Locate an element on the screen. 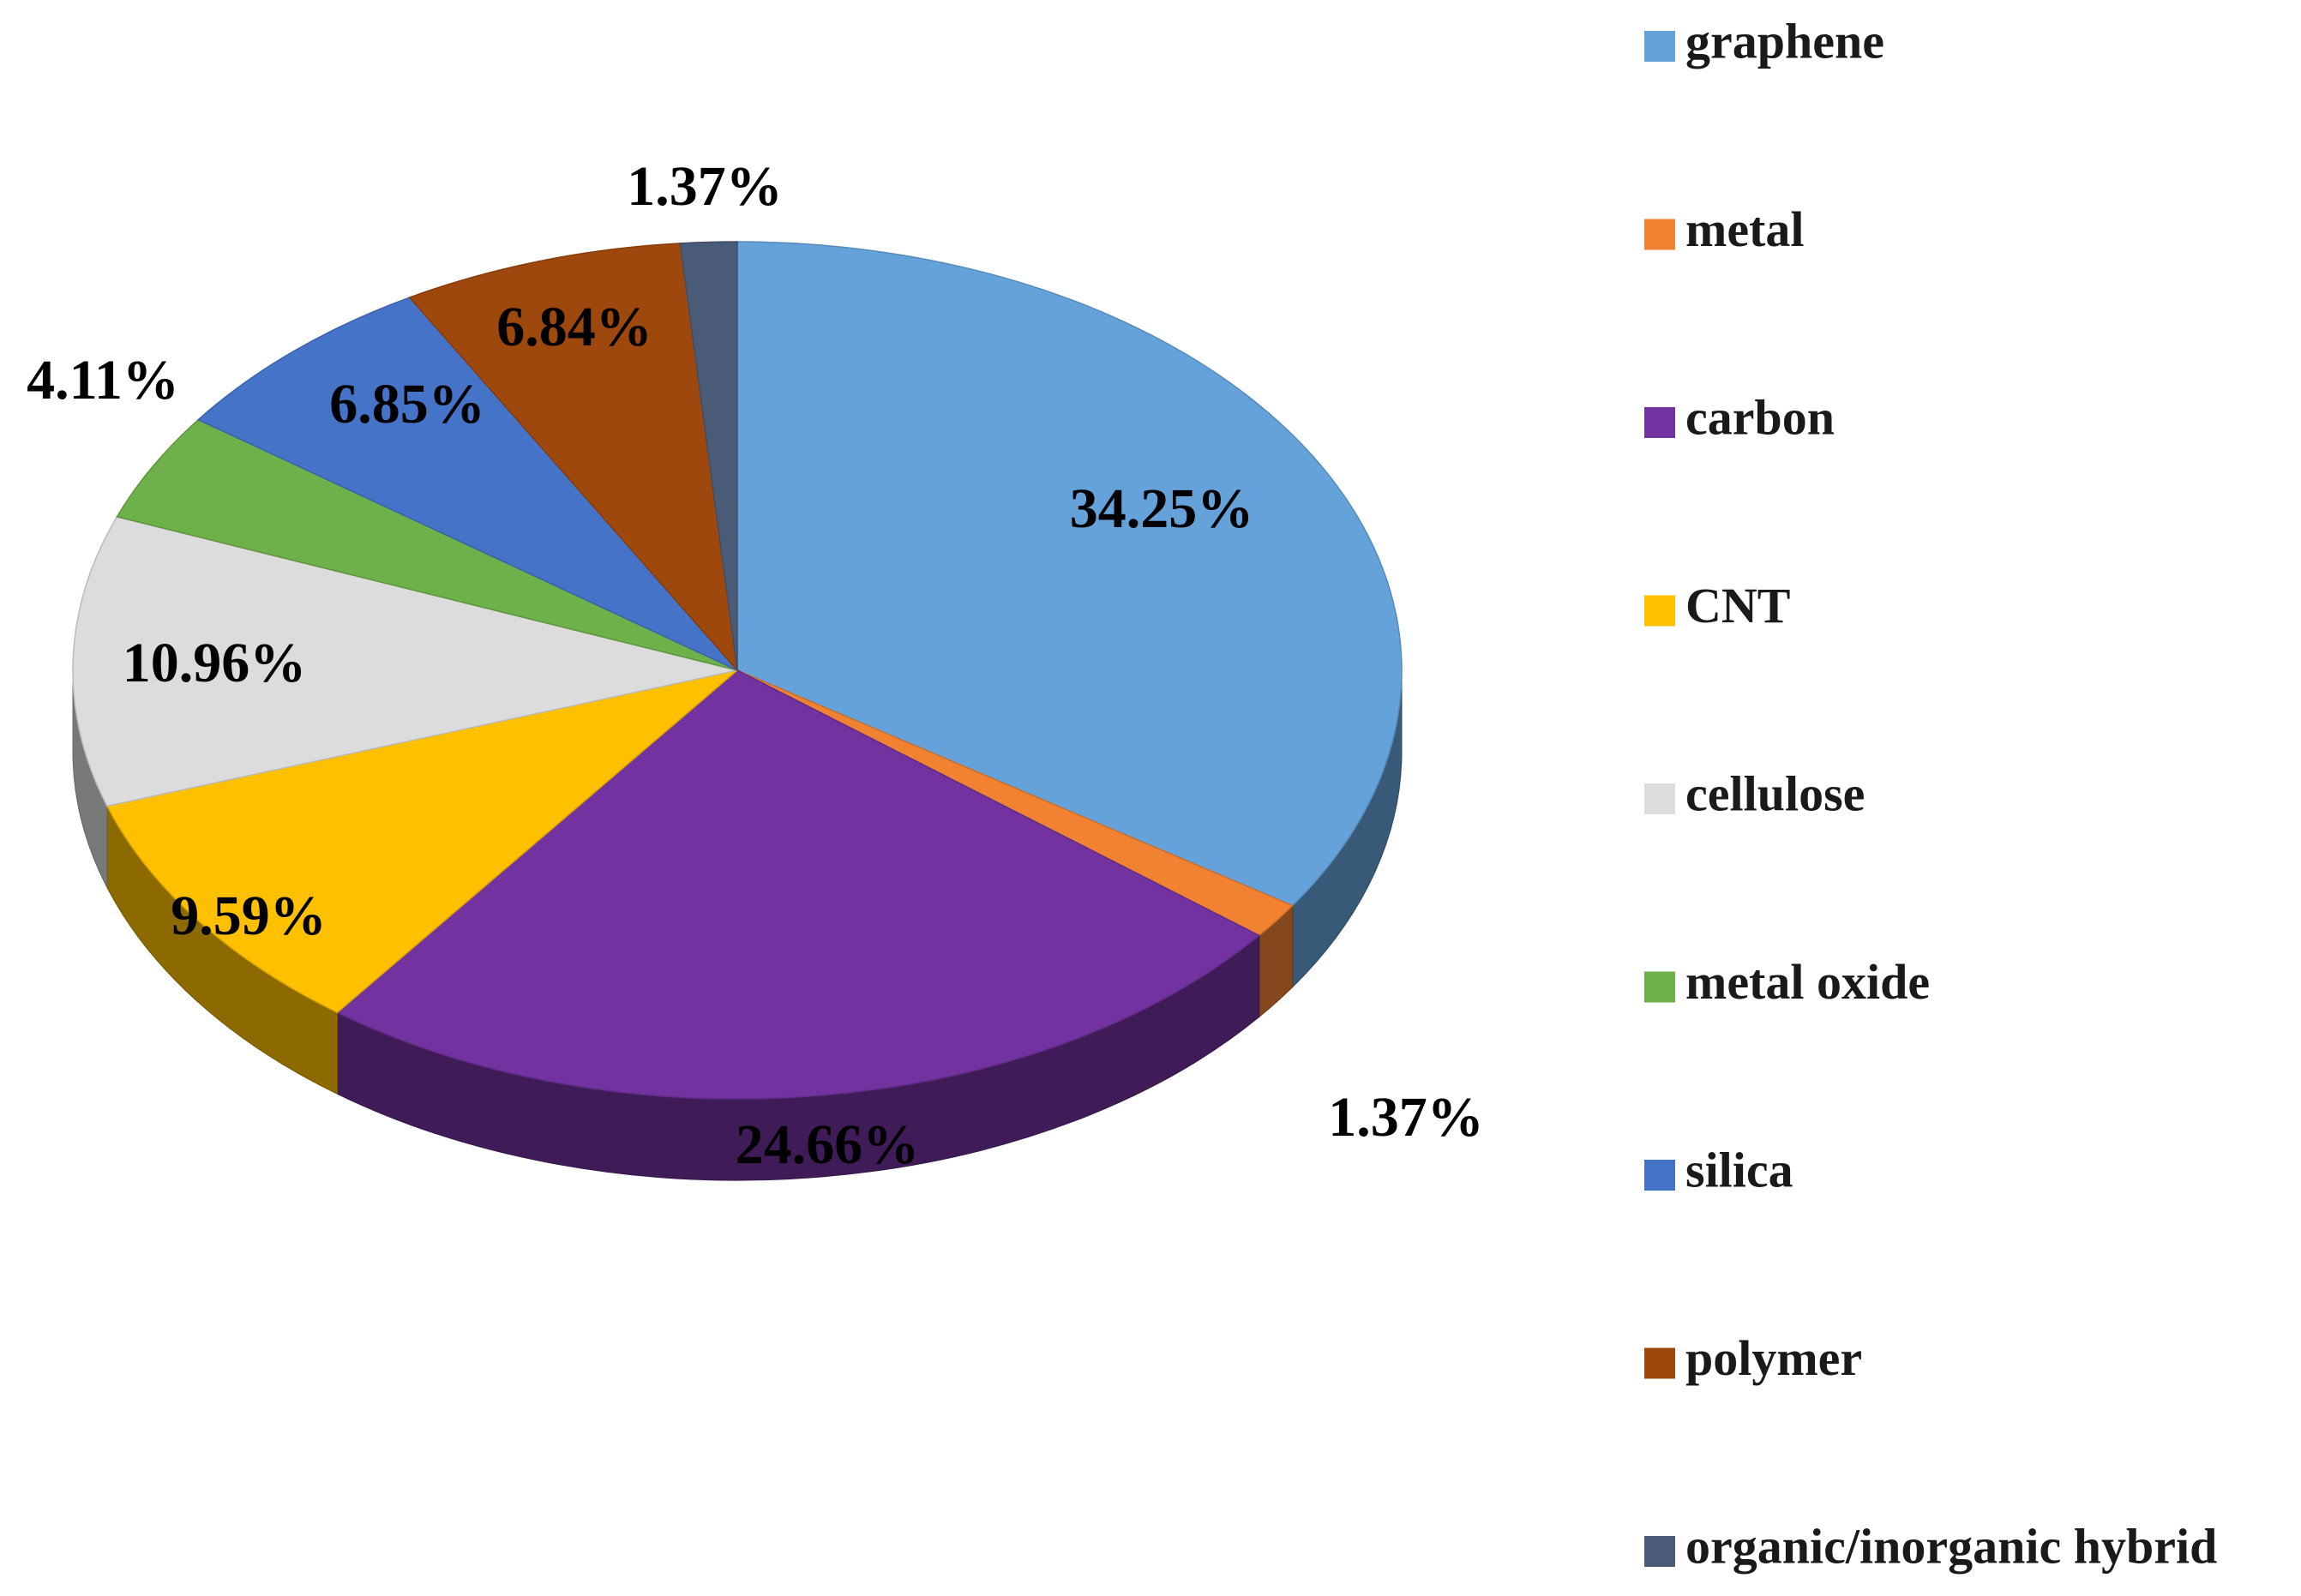  legend-swatch-metal-oxide is located at coordinates (1660, 987).